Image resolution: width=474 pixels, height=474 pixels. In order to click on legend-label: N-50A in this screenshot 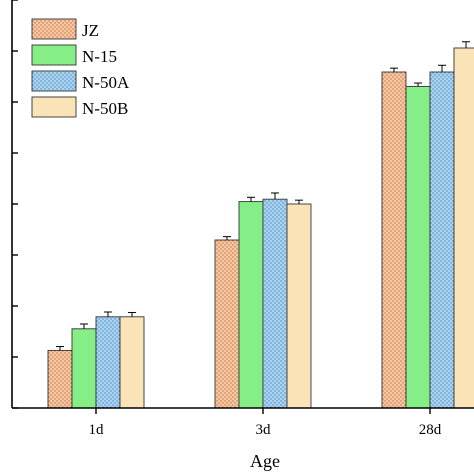, I will do `click(106, 82)`.